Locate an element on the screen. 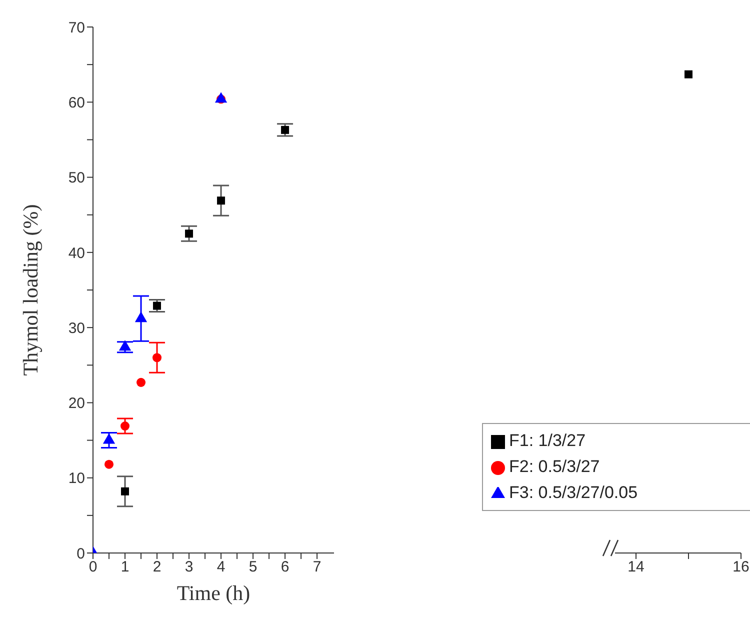  y-tick-label: 10 is located at coordinates (76, 479).